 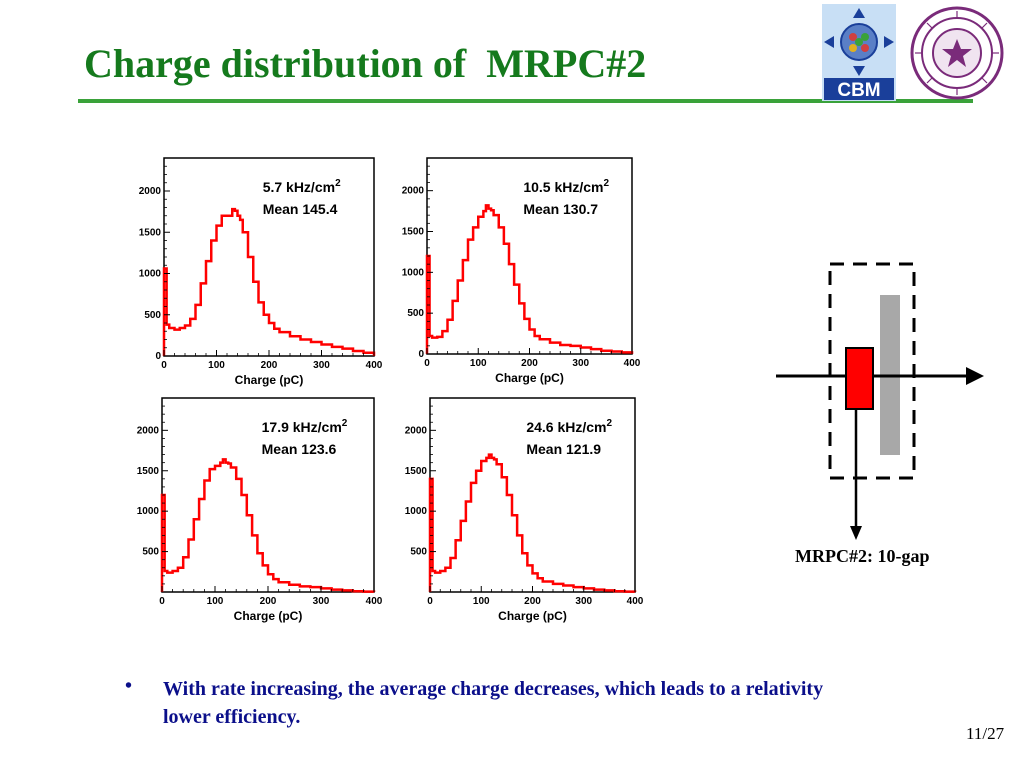 I want to click on rate-label: 17.9 kHz/cm2, so click(x=305, y=426).